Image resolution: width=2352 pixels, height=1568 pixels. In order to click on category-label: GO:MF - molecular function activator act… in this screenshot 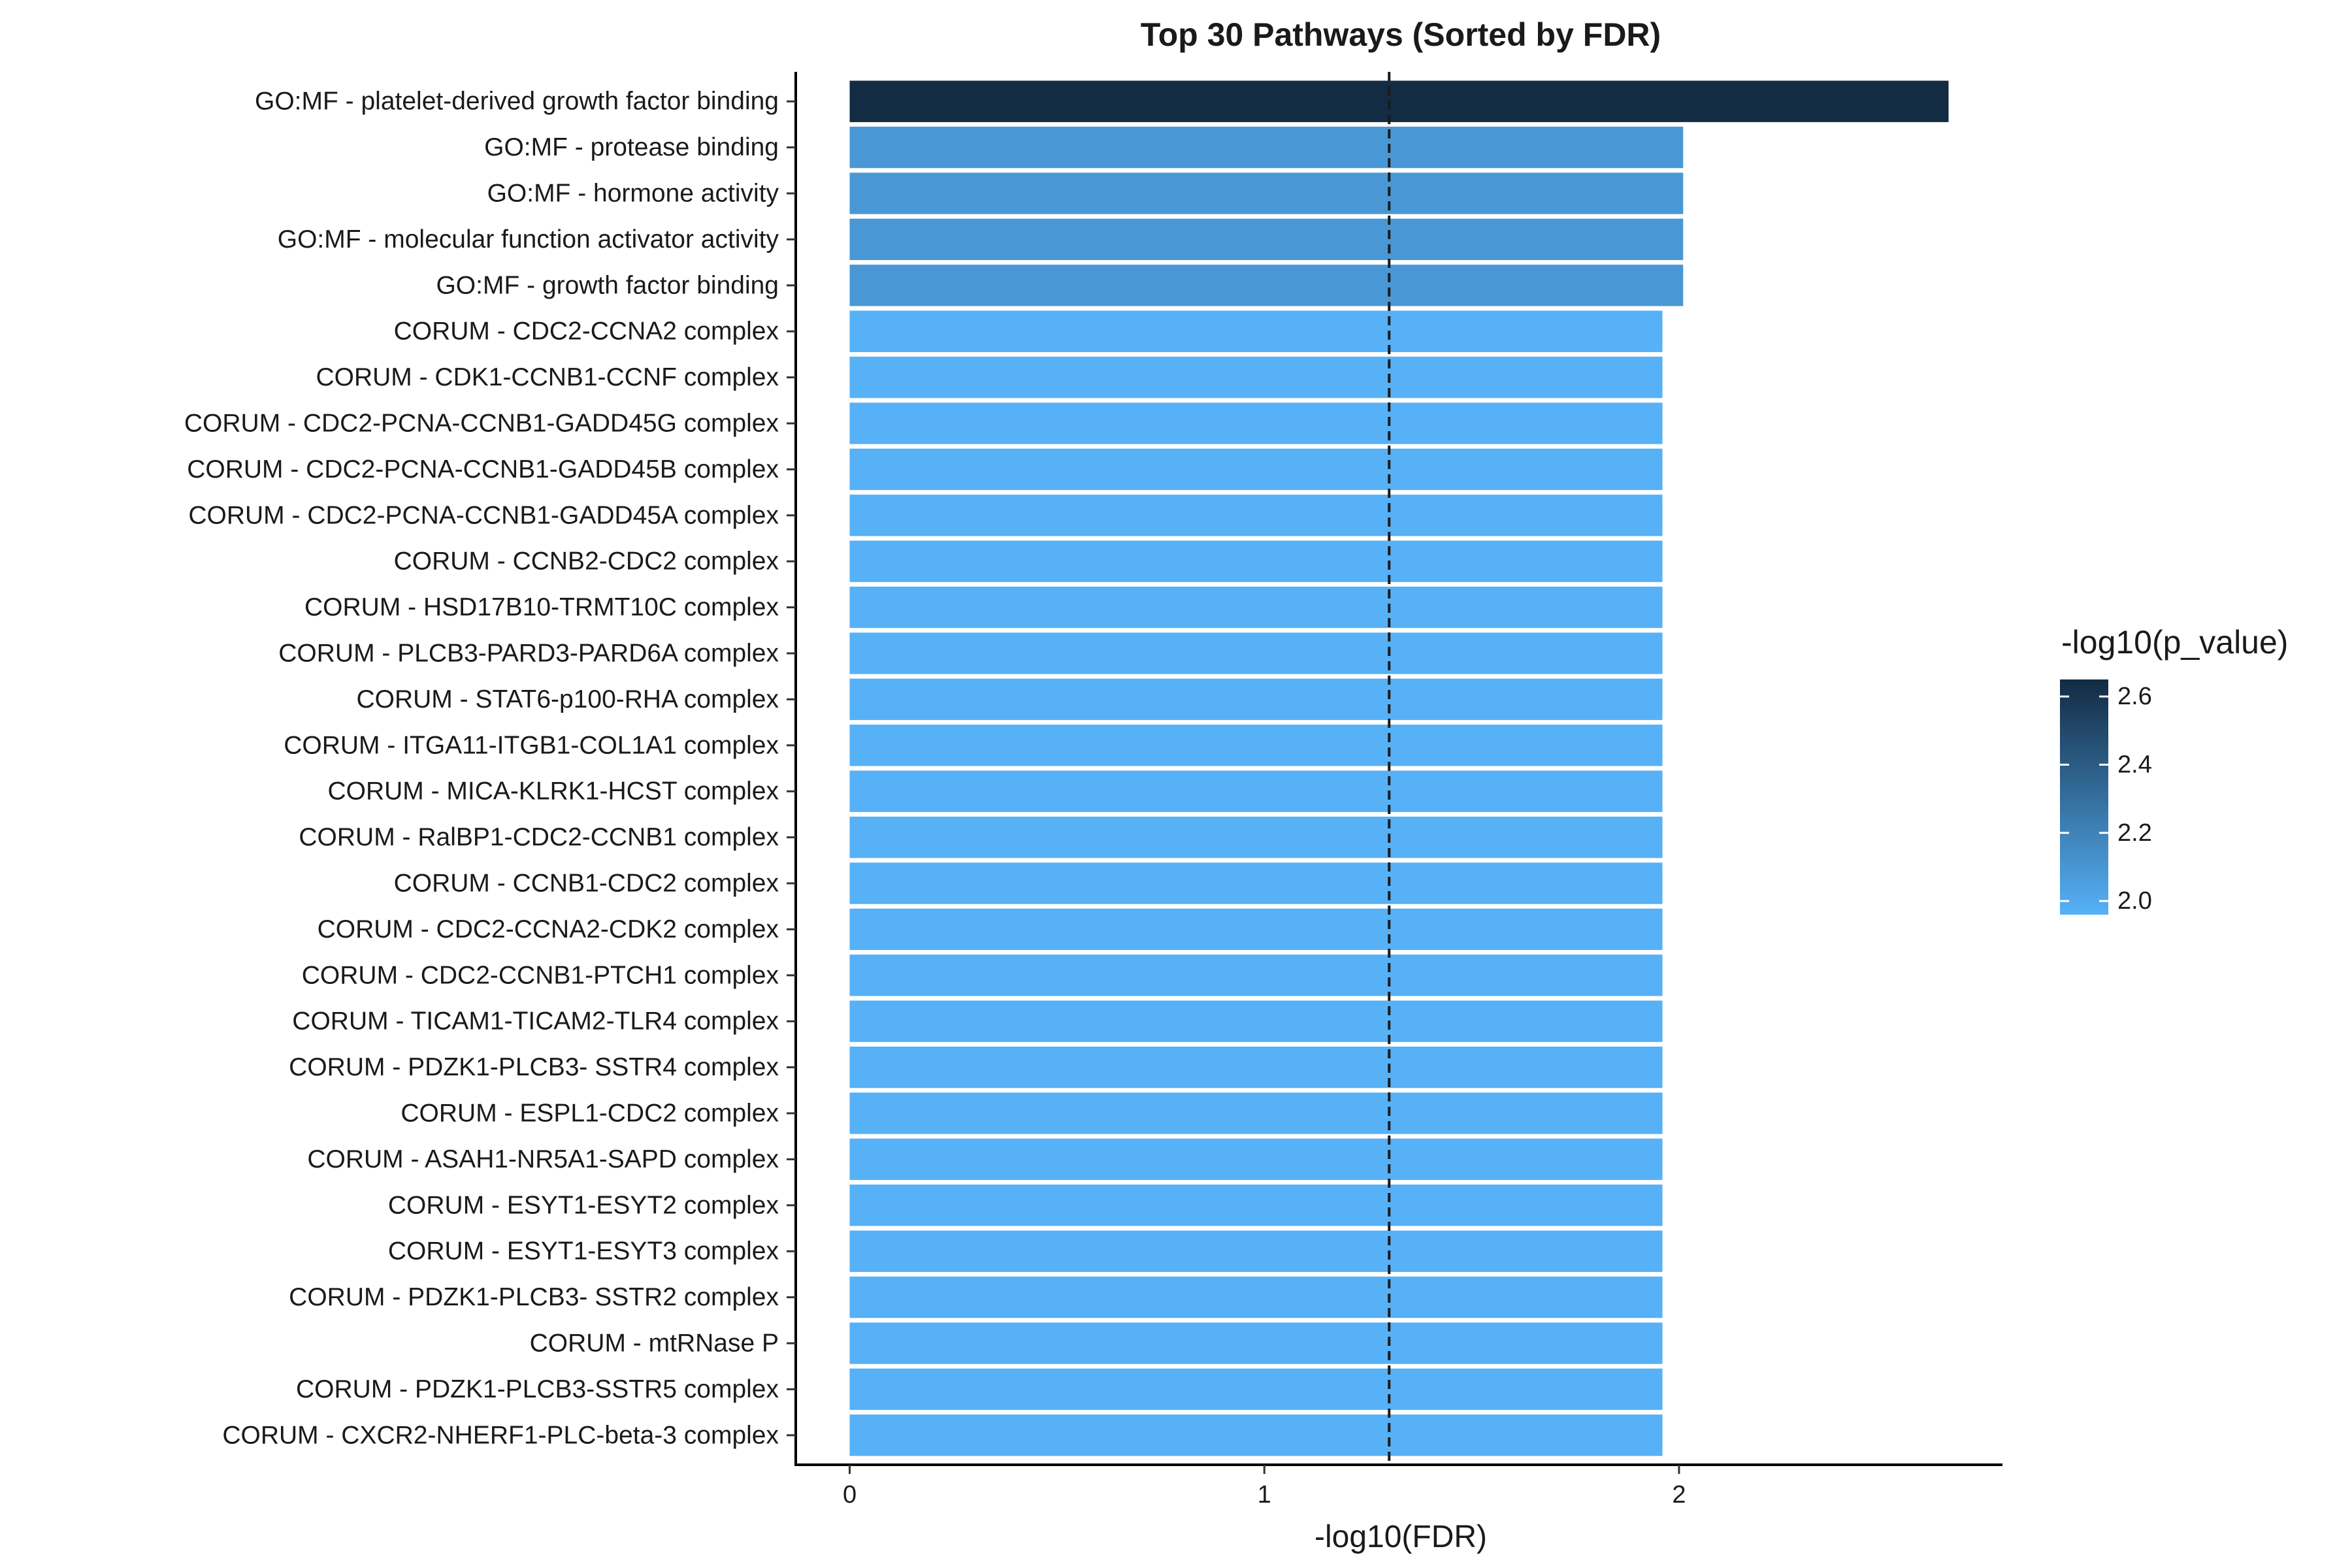, I will do `click(528, 239)`.